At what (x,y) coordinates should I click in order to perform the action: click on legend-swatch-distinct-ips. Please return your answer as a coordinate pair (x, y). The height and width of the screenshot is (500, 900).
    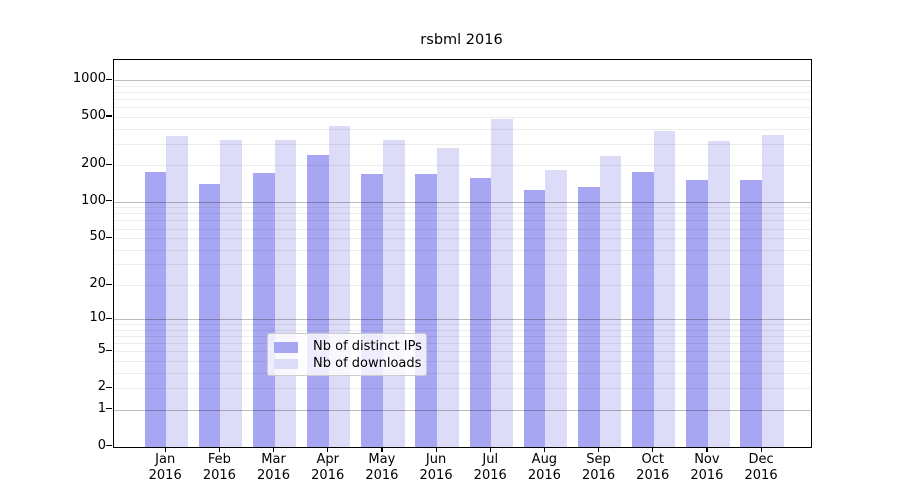
    Looking at the image, I should click on (286, 347).